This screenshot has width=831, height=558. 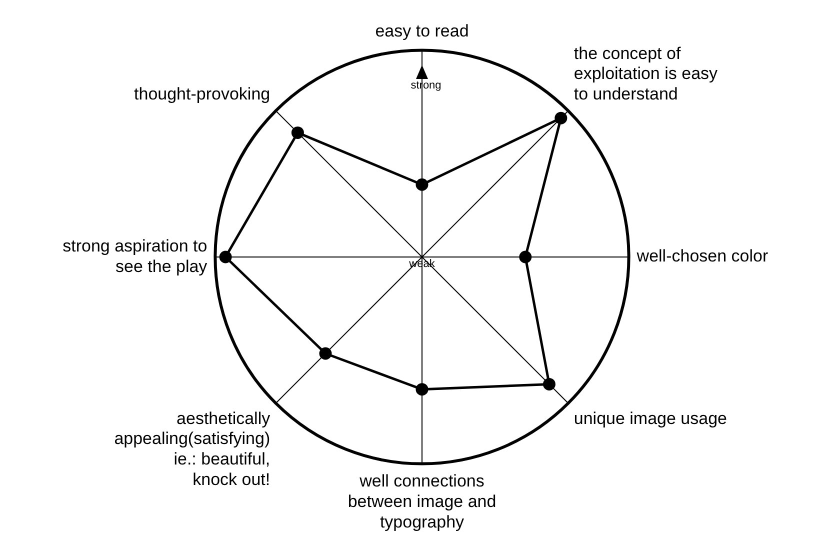 I want to click on spoke-label: easy to read, so click(x=422, y=31).